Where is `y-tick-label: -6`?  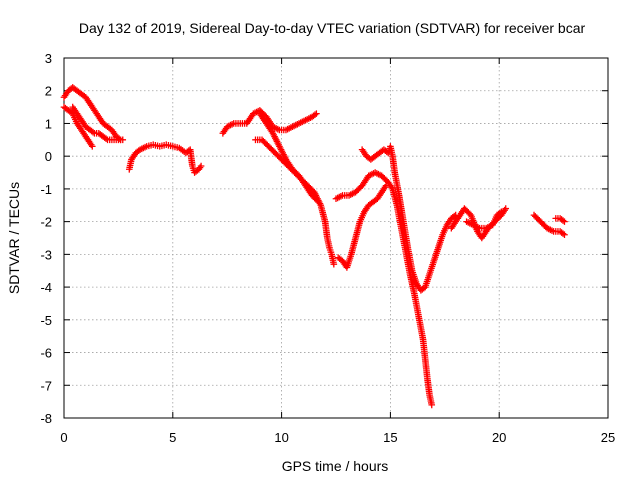
y-tick-label: -6 is located at coordinates (46, 353).